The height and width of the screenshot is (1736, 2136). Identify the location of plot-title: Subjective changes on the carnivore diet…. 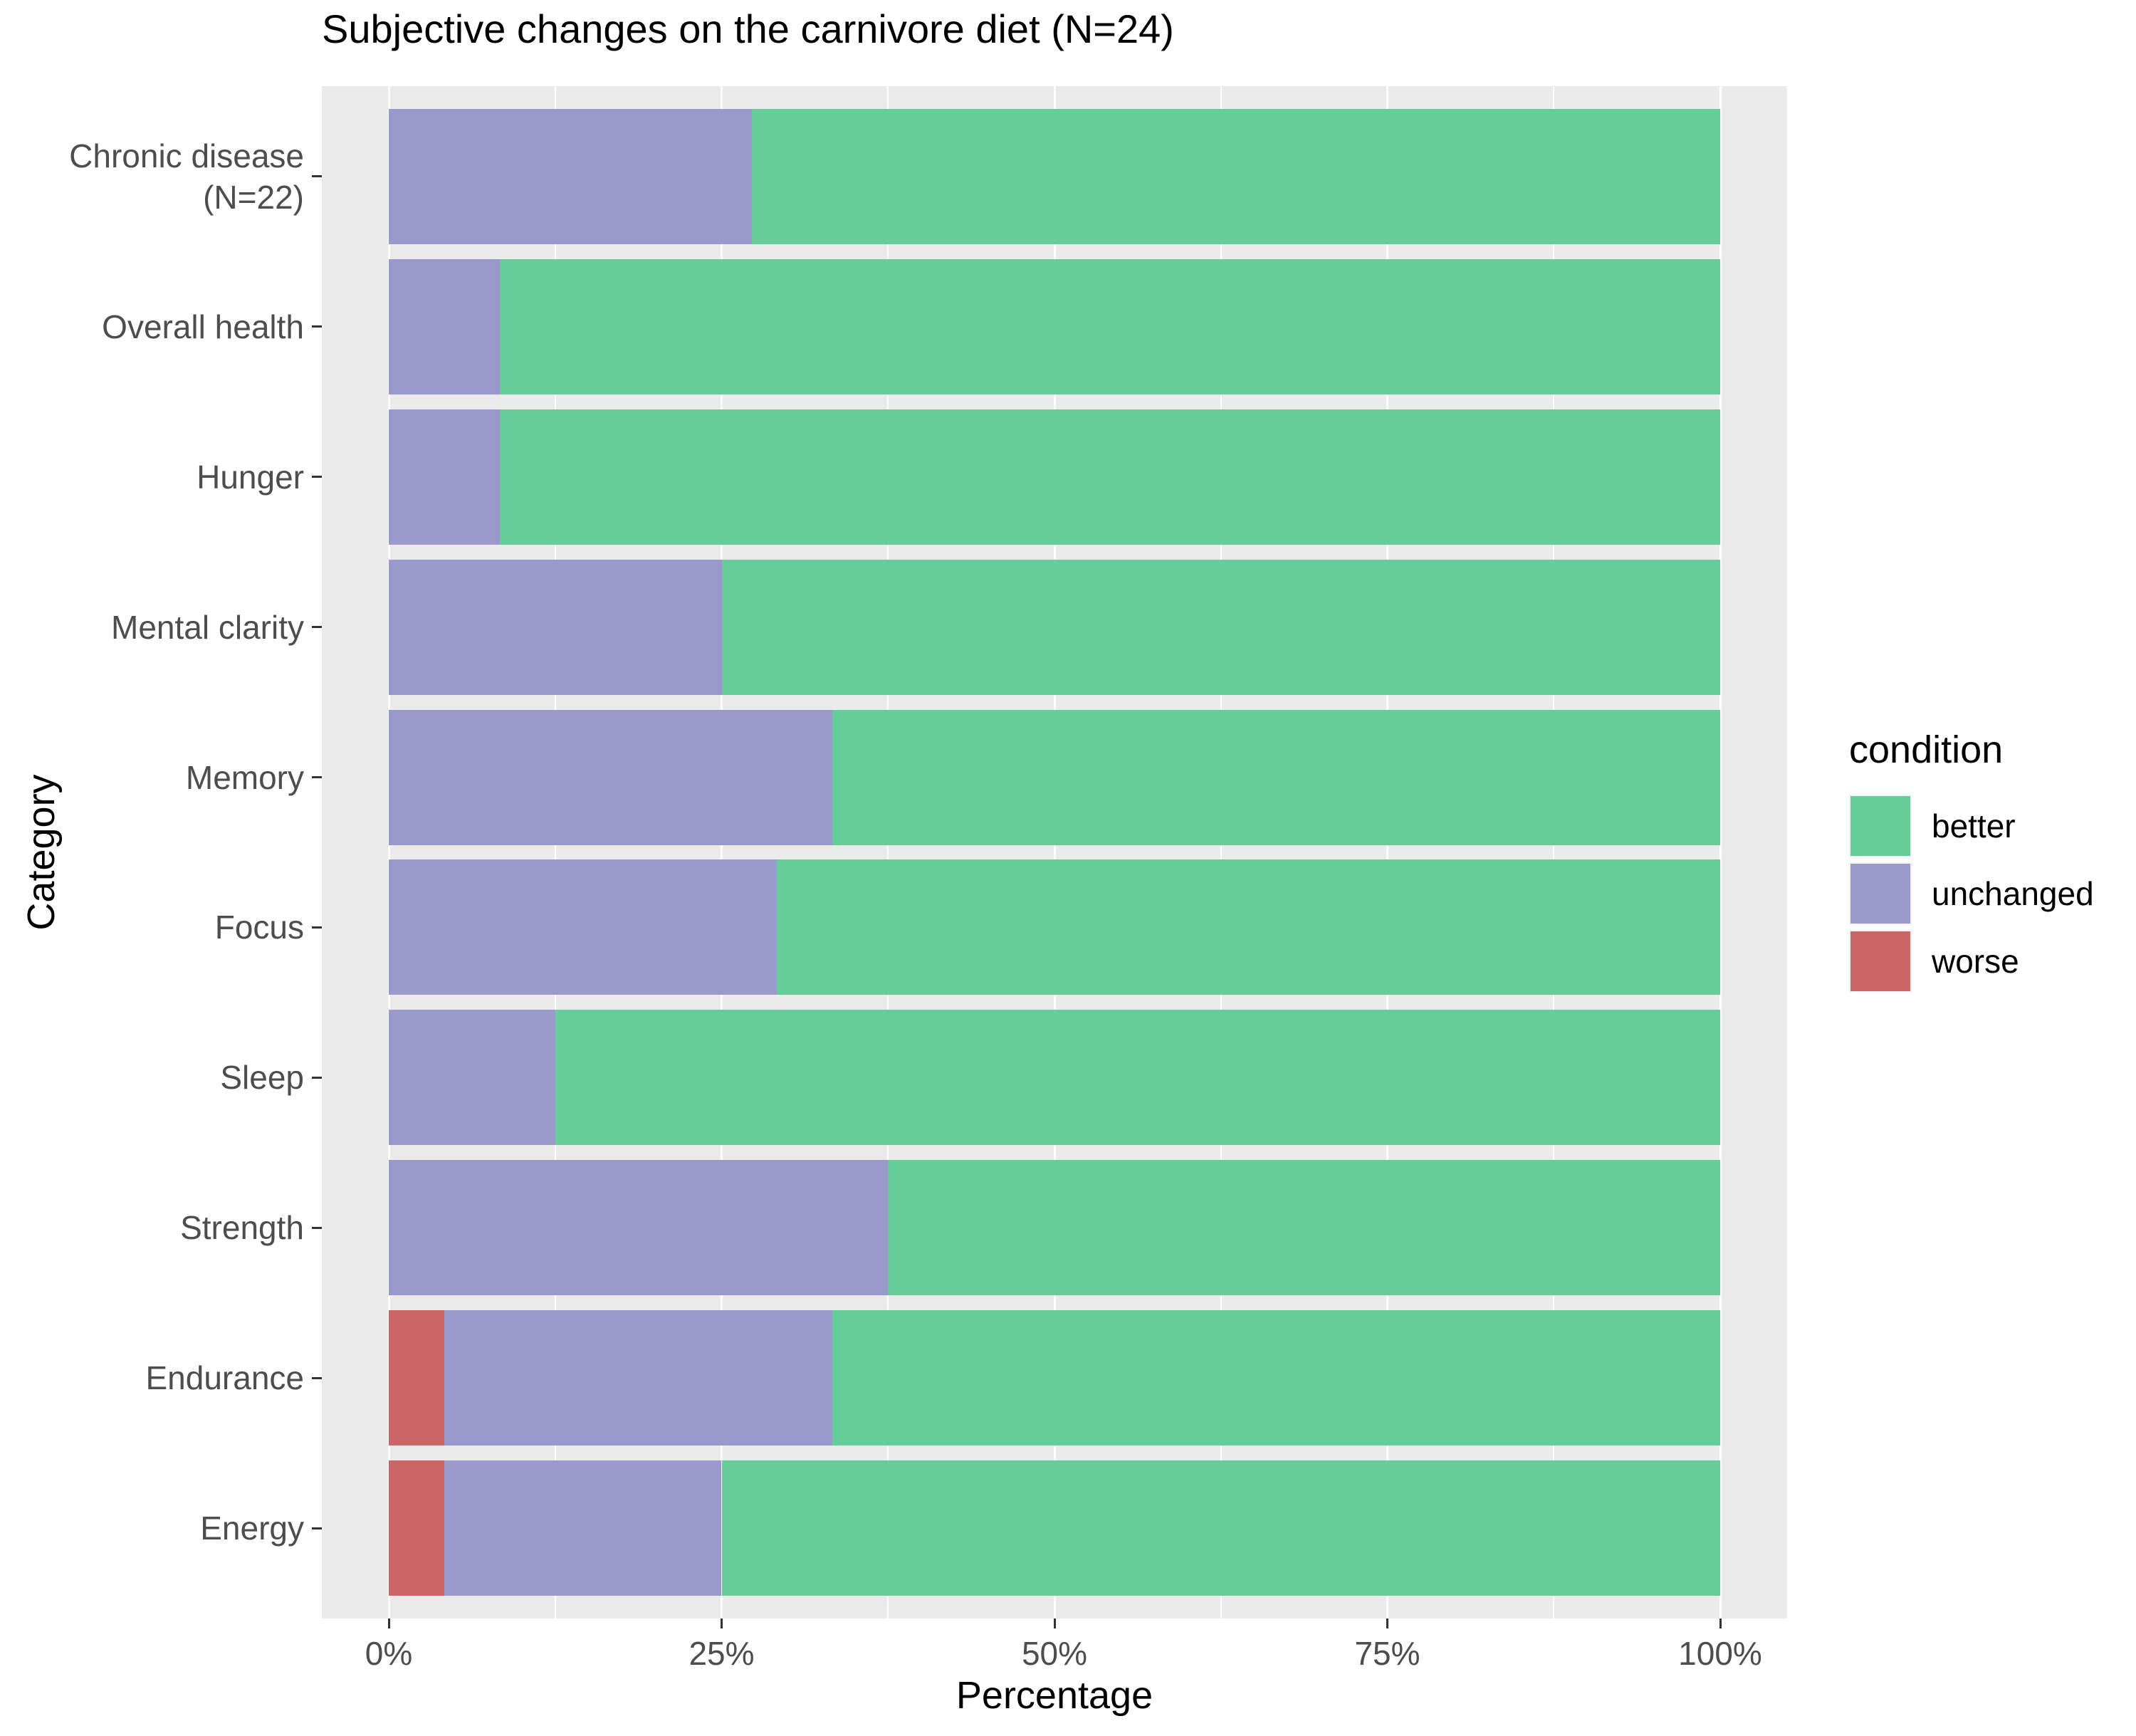
(748, 29).